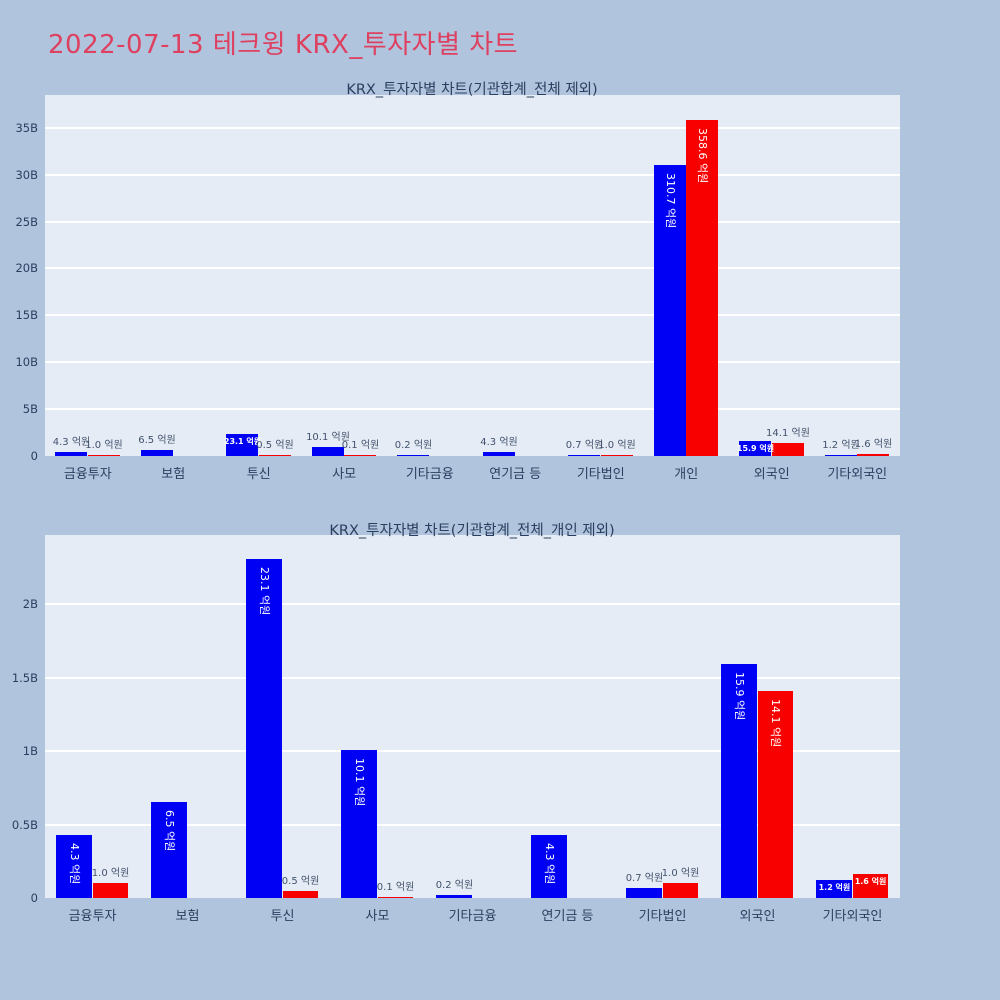 Image resolution: width=1000 pixels, height=1000 pixels. What do you see at coordinates (26, 315) in the screenshot?
I see `y-tick-label: 15B` at bounding box center [26, 315].